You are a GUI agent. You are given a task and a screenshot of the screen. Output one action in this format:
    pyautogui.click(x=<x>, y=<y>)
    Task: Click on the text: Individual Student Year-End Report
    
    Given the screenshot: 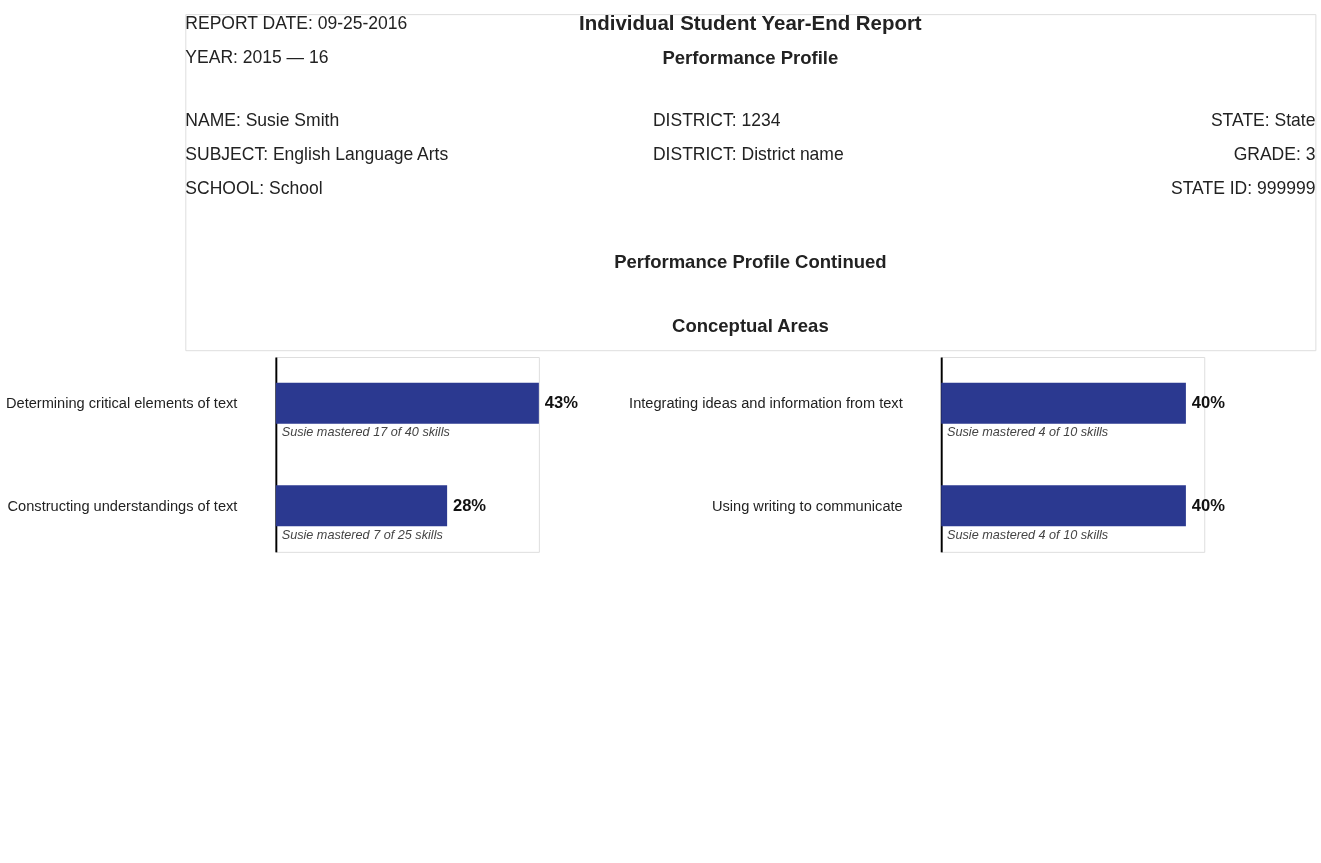 What is the action you would take?
    pyautogui.click(x=750, y=22)
    